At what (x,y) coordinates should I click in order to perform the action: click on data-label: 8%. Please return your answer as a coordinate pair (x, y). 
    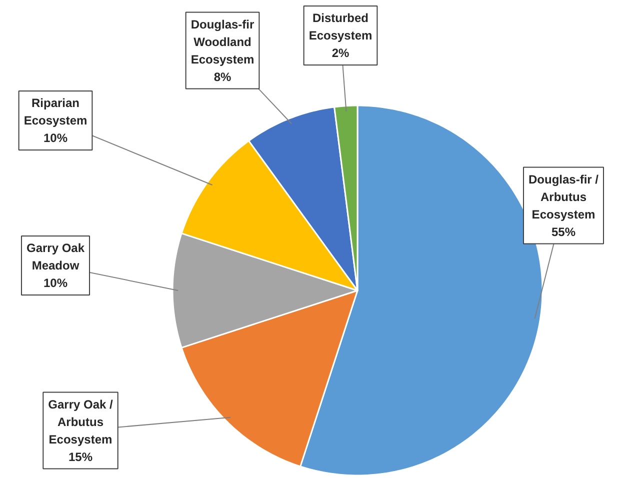
    Looking at the image, I should click on (223, 77).